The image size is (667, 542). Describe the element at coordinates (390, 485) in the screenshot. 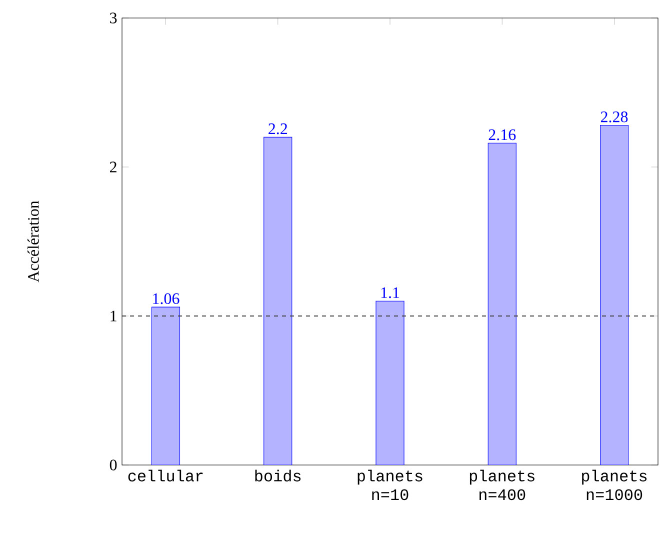

I see `x-tick-label: planets n=10` at that location.